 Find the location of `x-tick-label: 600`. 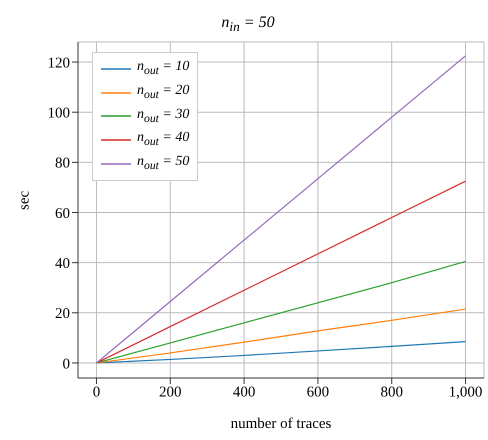

x-tick-label: 600 is located at coordinates (318, 392).